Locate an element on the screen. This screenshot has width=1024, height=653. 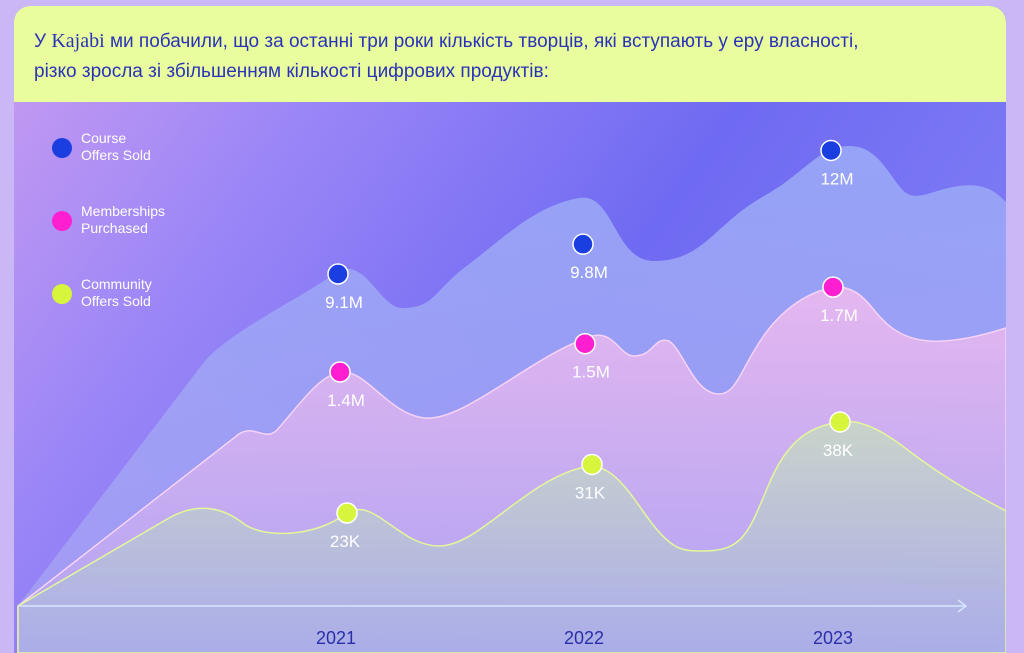
value-label: 9.8M is located at coordinates (589, 272).